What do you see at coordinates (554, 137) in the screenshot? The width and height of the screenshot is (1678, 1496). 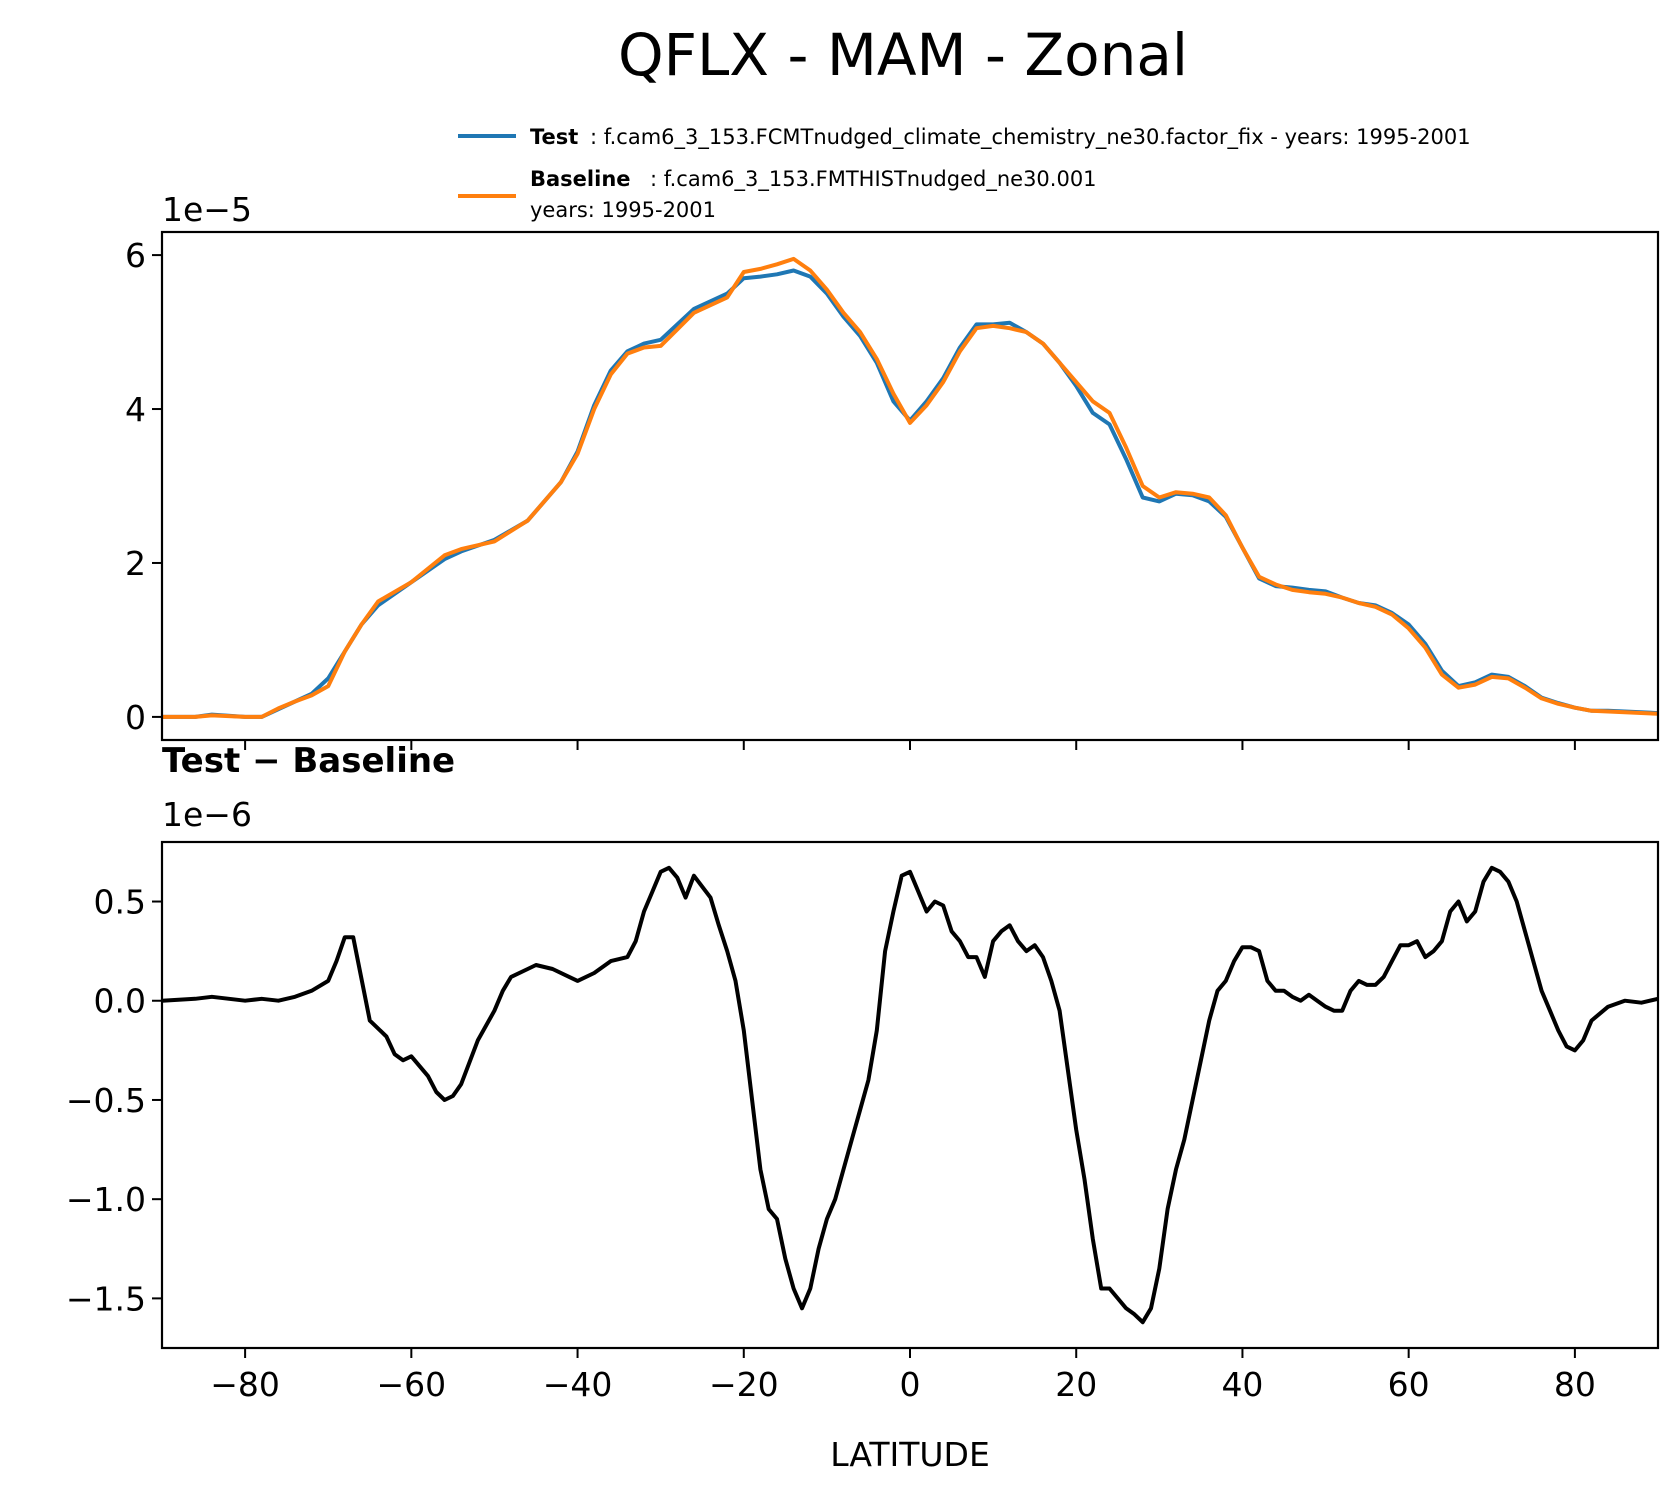 I see `legend-test-label: Test` at bounding box center [554, 137].